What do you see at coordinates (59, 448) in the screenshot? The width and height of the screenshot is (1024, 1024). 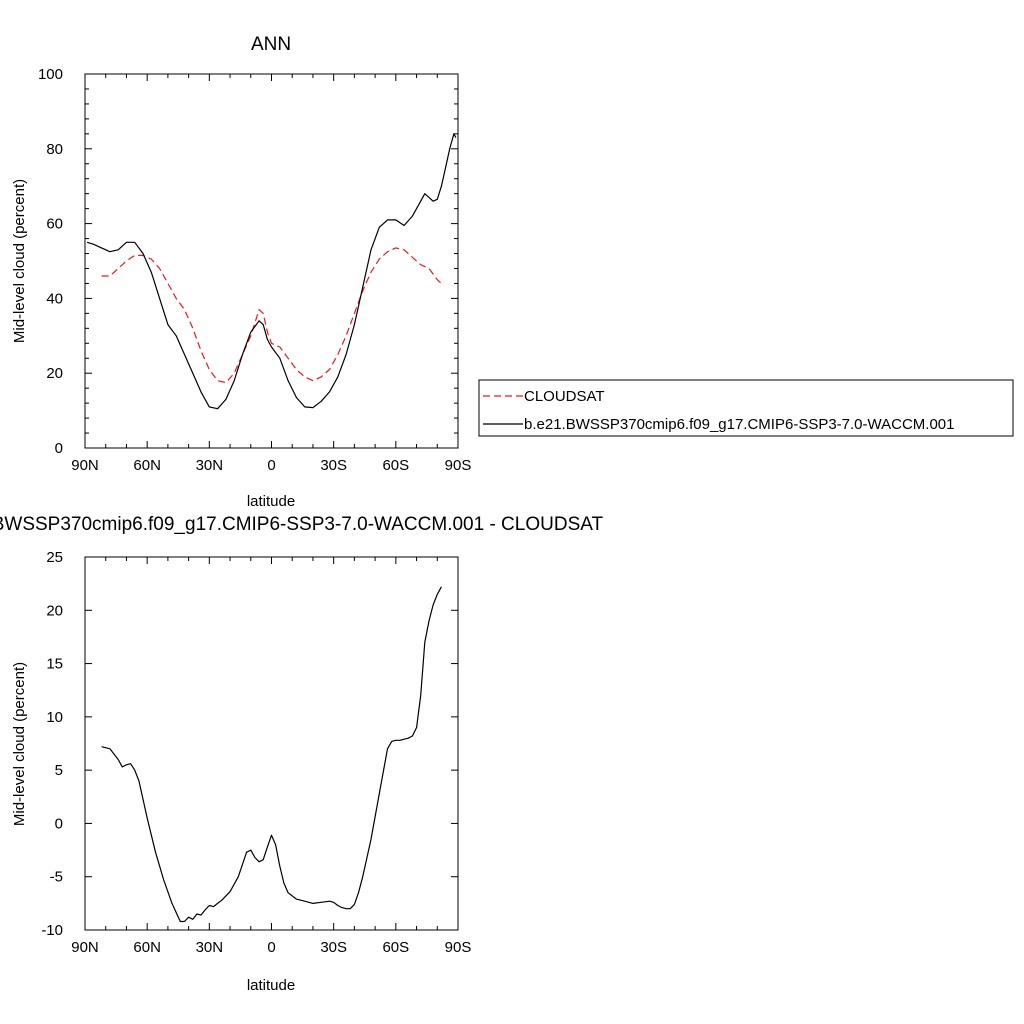 I see `top-panel-ytick-label: 0` at bounding box center [59, 448].